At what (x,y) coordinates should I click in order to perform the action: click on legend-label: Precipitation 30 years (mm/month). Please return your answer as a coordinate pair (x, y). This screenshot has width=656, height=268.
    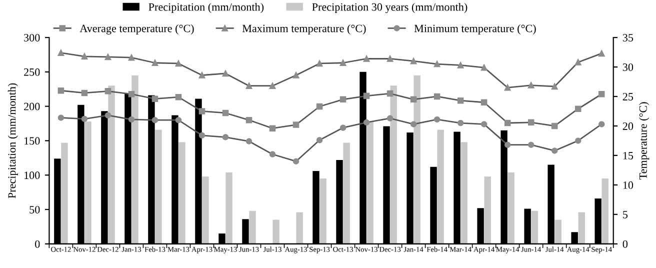
    Looking at the image, I should click on (390, 8).